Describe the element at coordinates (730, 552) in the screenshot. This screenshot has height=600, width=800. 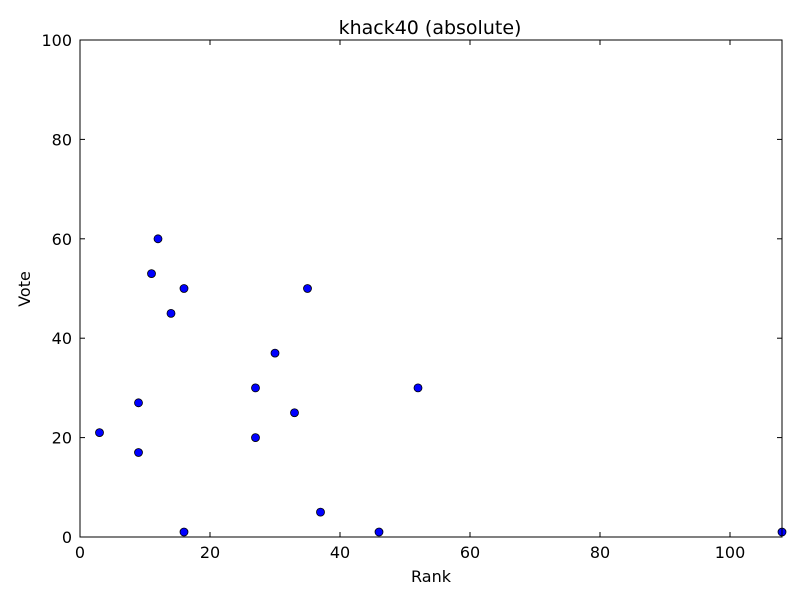
I see `x-tick-label: 100` at that location.